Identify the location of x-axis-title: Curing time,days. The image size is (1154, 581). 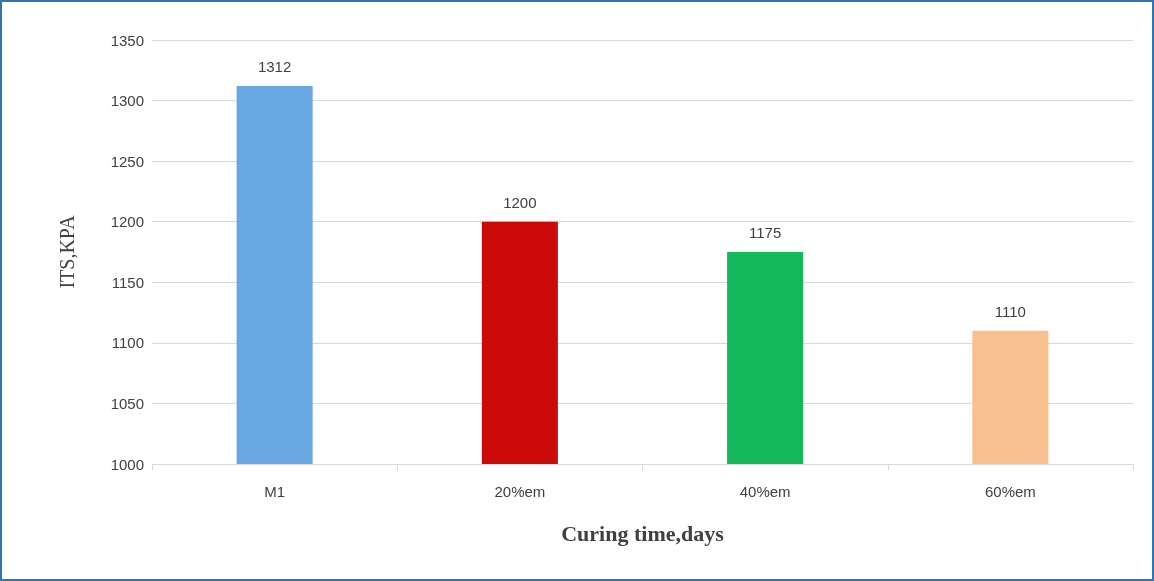
(643, 533).